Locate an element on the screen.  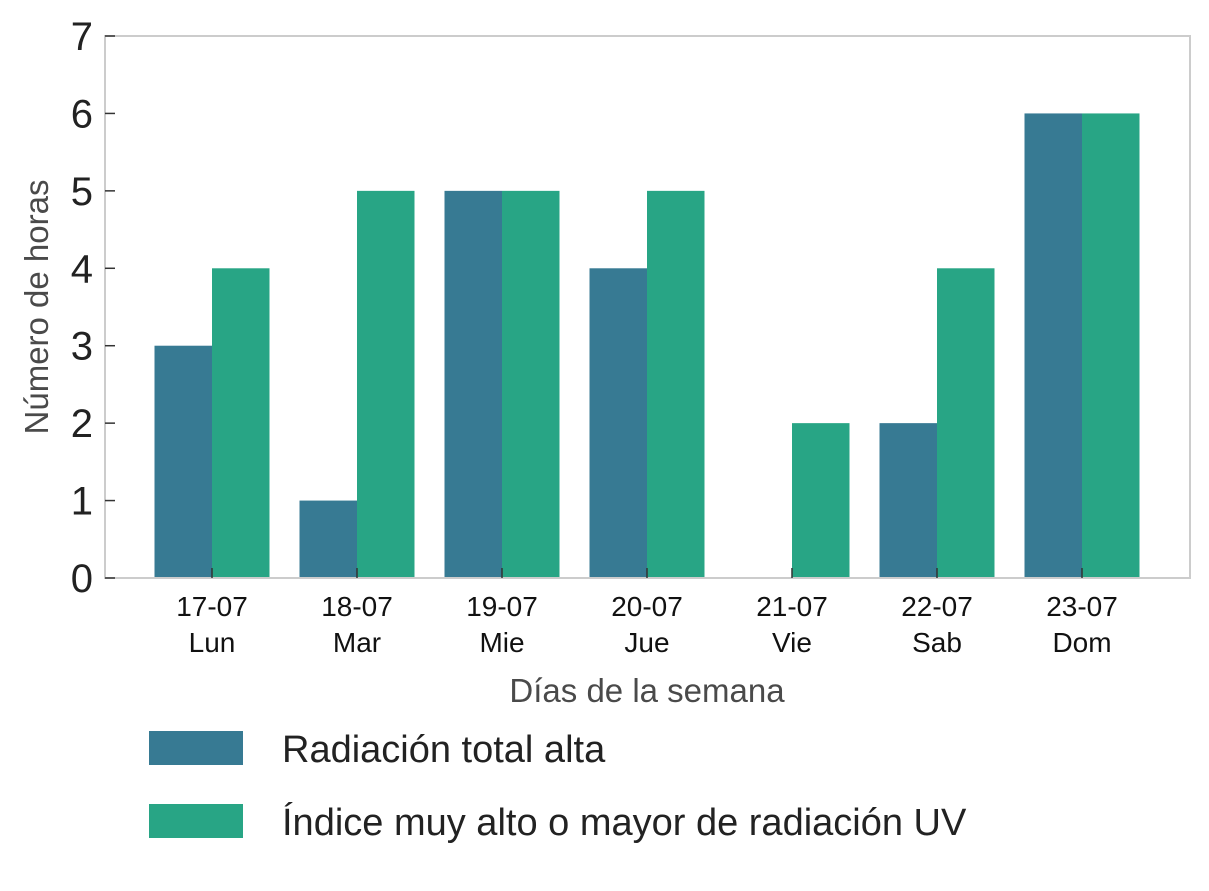
y-tick-label: 2 is located at coordinates (82, 424).